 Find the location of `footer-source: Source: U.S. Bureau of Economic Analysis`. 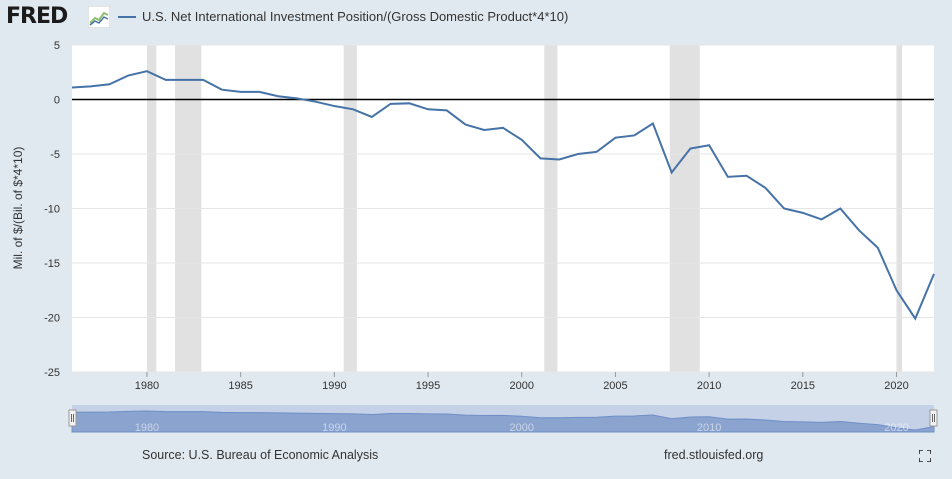

footer-source: Source: U.S. Bureau of Economic Analysis is located at coordinates (260, 455).